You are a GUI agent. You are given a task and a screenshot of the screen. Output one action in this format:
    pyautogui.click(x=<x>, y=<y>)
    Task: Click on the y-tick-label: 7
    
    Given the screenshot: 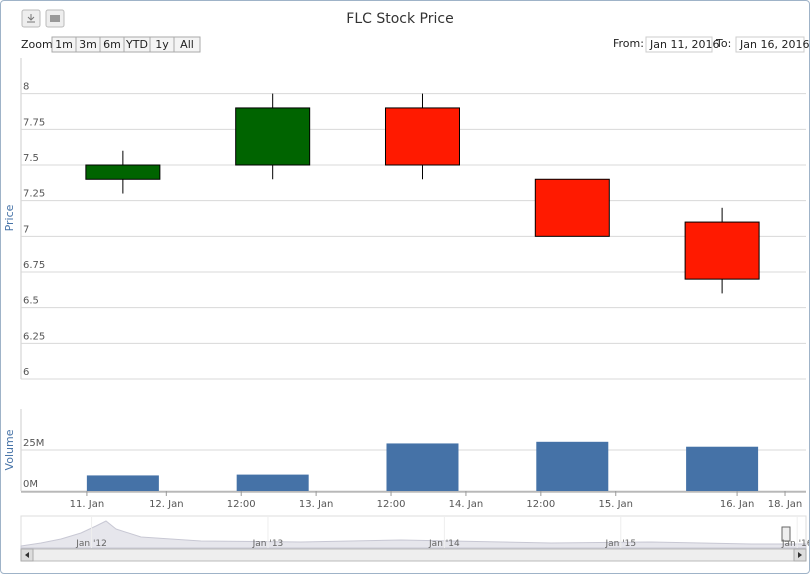 What is the action you would take?
    pyautogui.click(x=26, y=229)
    